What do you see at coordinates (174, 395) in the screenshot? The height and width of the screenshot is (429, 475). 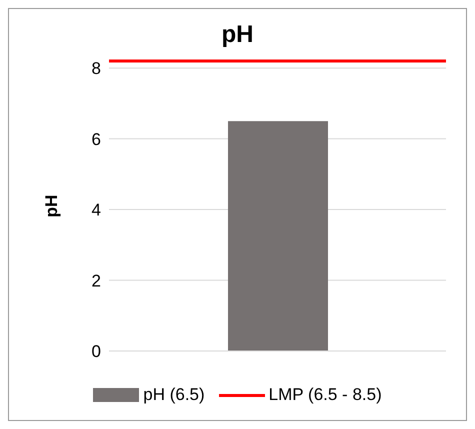 I see `legend-label: pH (6.5)` at bounding box center [174, 395].